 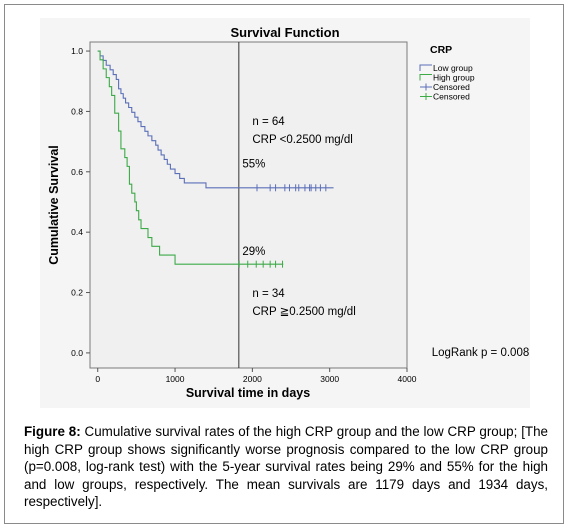 What do you see at coordinates (303, 312) in the screenshot?
I see `annotation-text: CRP ≧0.2500 mg/dl` at bounding box center [303, 312].